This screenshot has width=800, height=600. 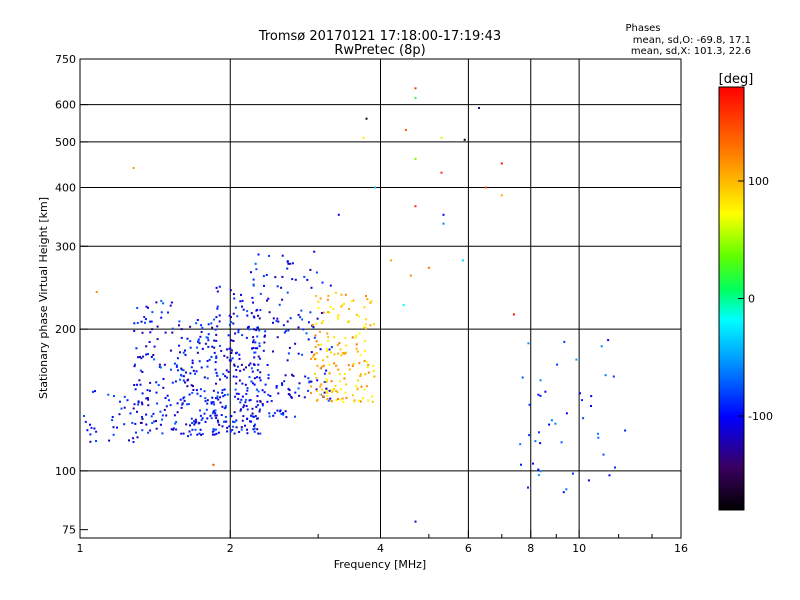 I want to click on phase-colorbar: [deg] 100 0 -100, so click(x=745, y=291).